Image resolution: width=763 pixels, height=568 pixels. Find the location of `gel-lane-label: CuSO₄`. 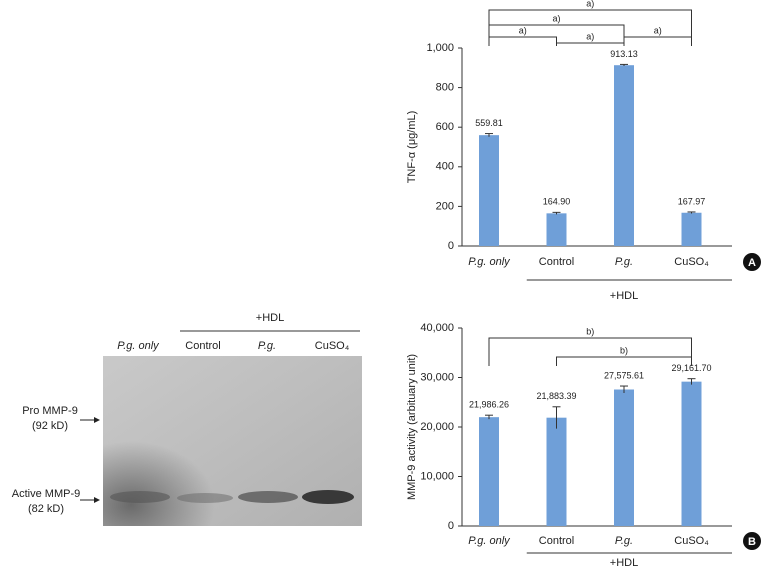

gel-lane-label: CuSO₄ is located at coordinates (332, 346).